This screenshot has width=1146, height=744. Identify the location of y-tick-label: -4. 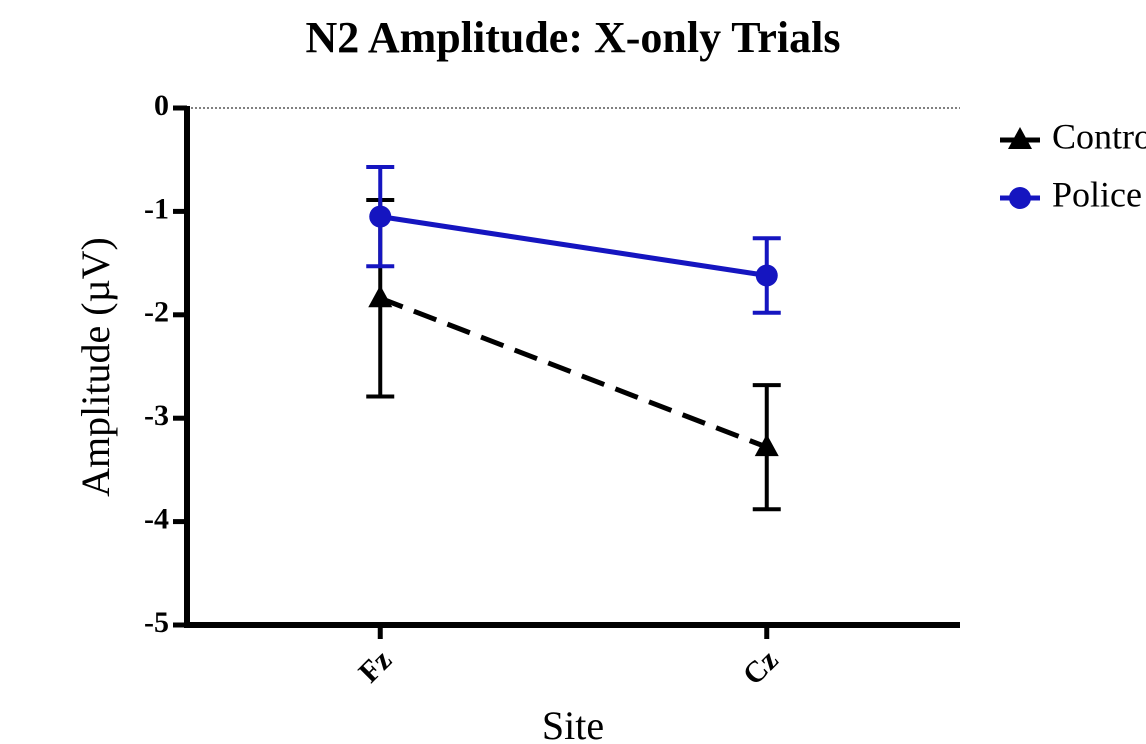
(156, 518).